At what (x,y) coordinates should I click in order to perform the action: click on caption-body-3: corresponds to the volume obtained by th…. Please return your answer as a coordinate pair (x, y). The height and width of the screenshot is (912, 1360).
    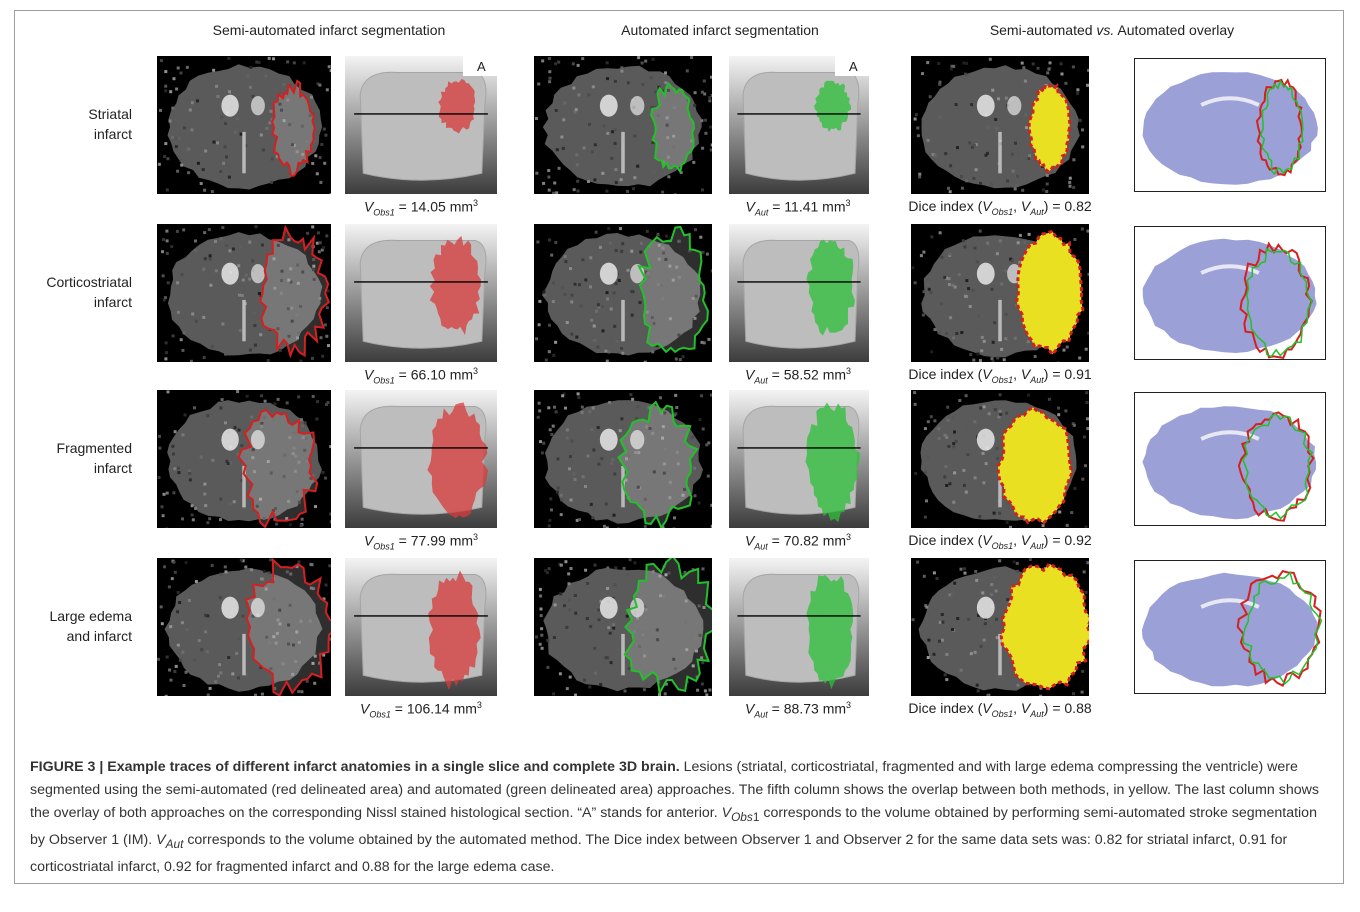
    Looking at the image, I should click on (659, 853).